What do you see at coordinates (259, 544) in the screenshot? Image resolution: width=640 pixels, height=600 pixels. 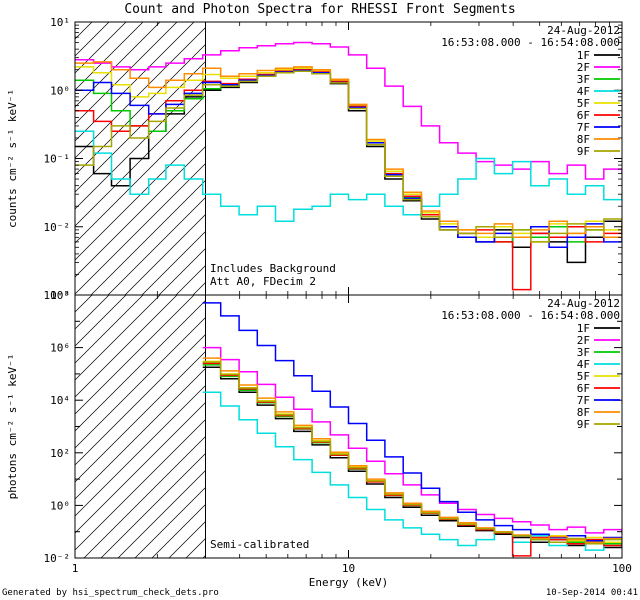 I see `panel-annotation: Semi-calibrated` at bounding box center [259, 544].